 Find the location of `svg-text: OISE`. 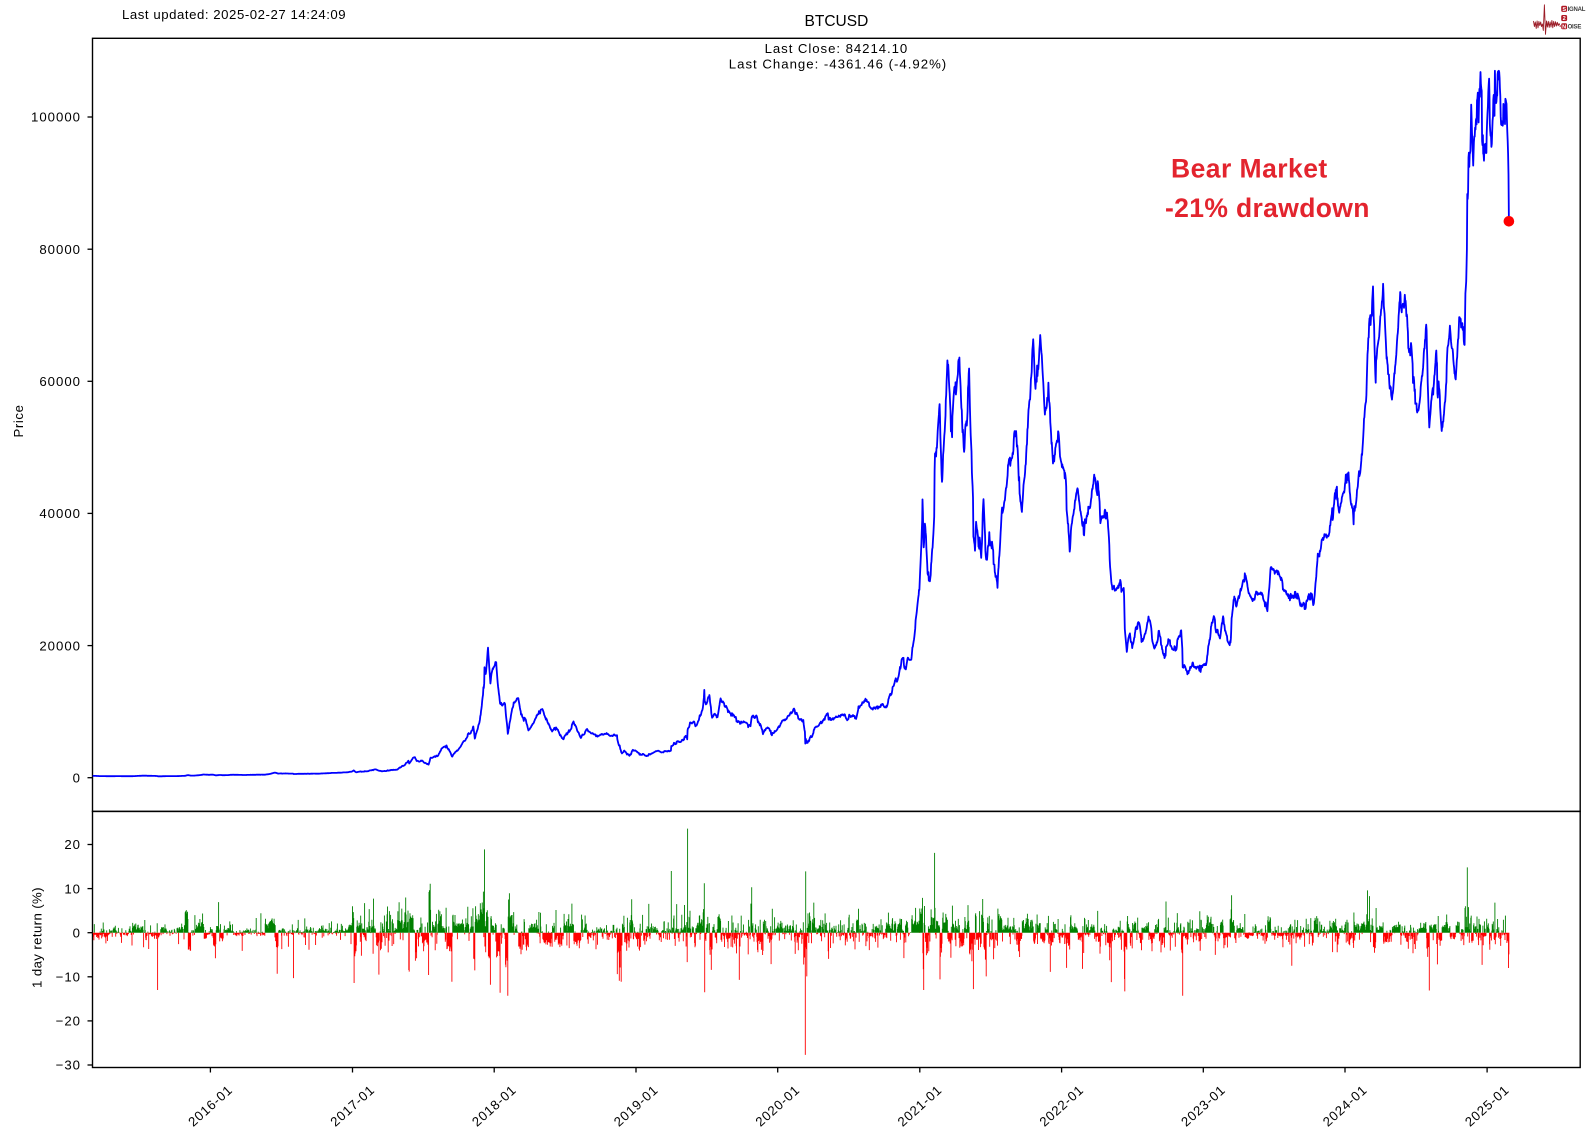

svg-text: OISE is located at coordinates (1575, 27).